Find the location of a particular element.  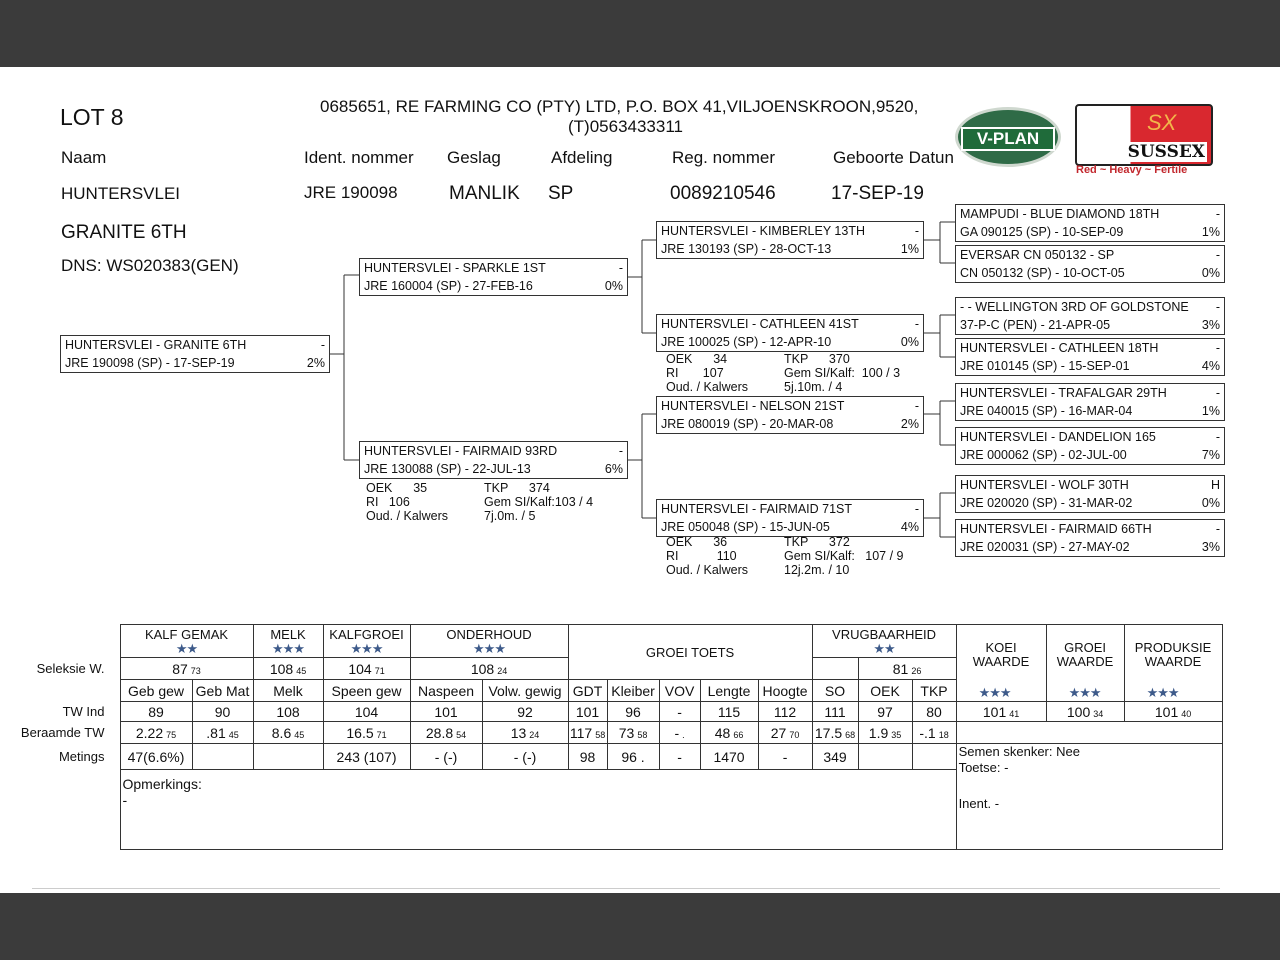

animal-name: HUNTERSVLEI - CATHLEEN 41ST is located at coordinates (760, 324).